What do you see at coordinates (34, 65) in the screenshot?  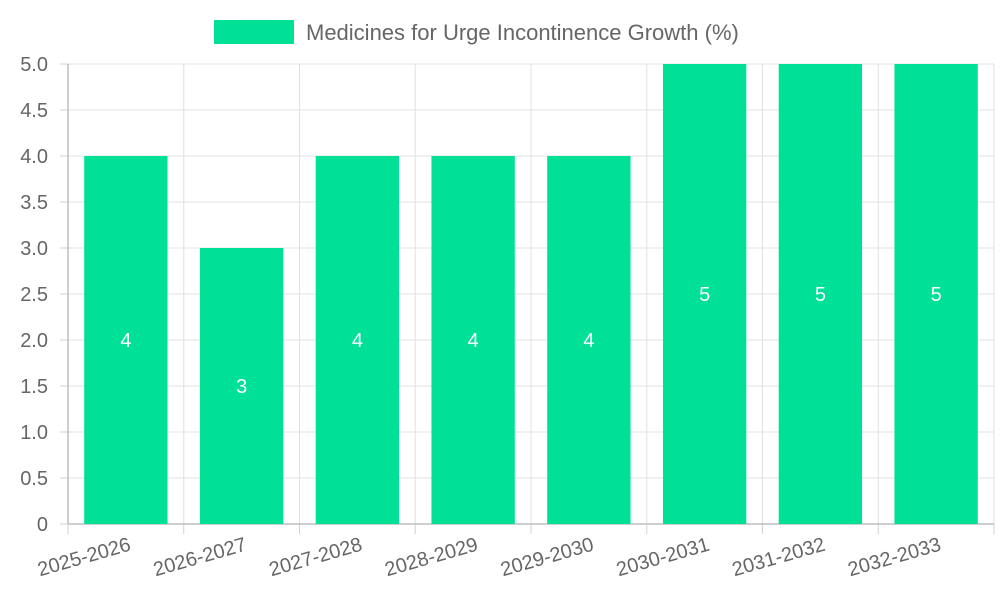 I see `y-tick-label: 5.0` at bounding box center [34, 65].